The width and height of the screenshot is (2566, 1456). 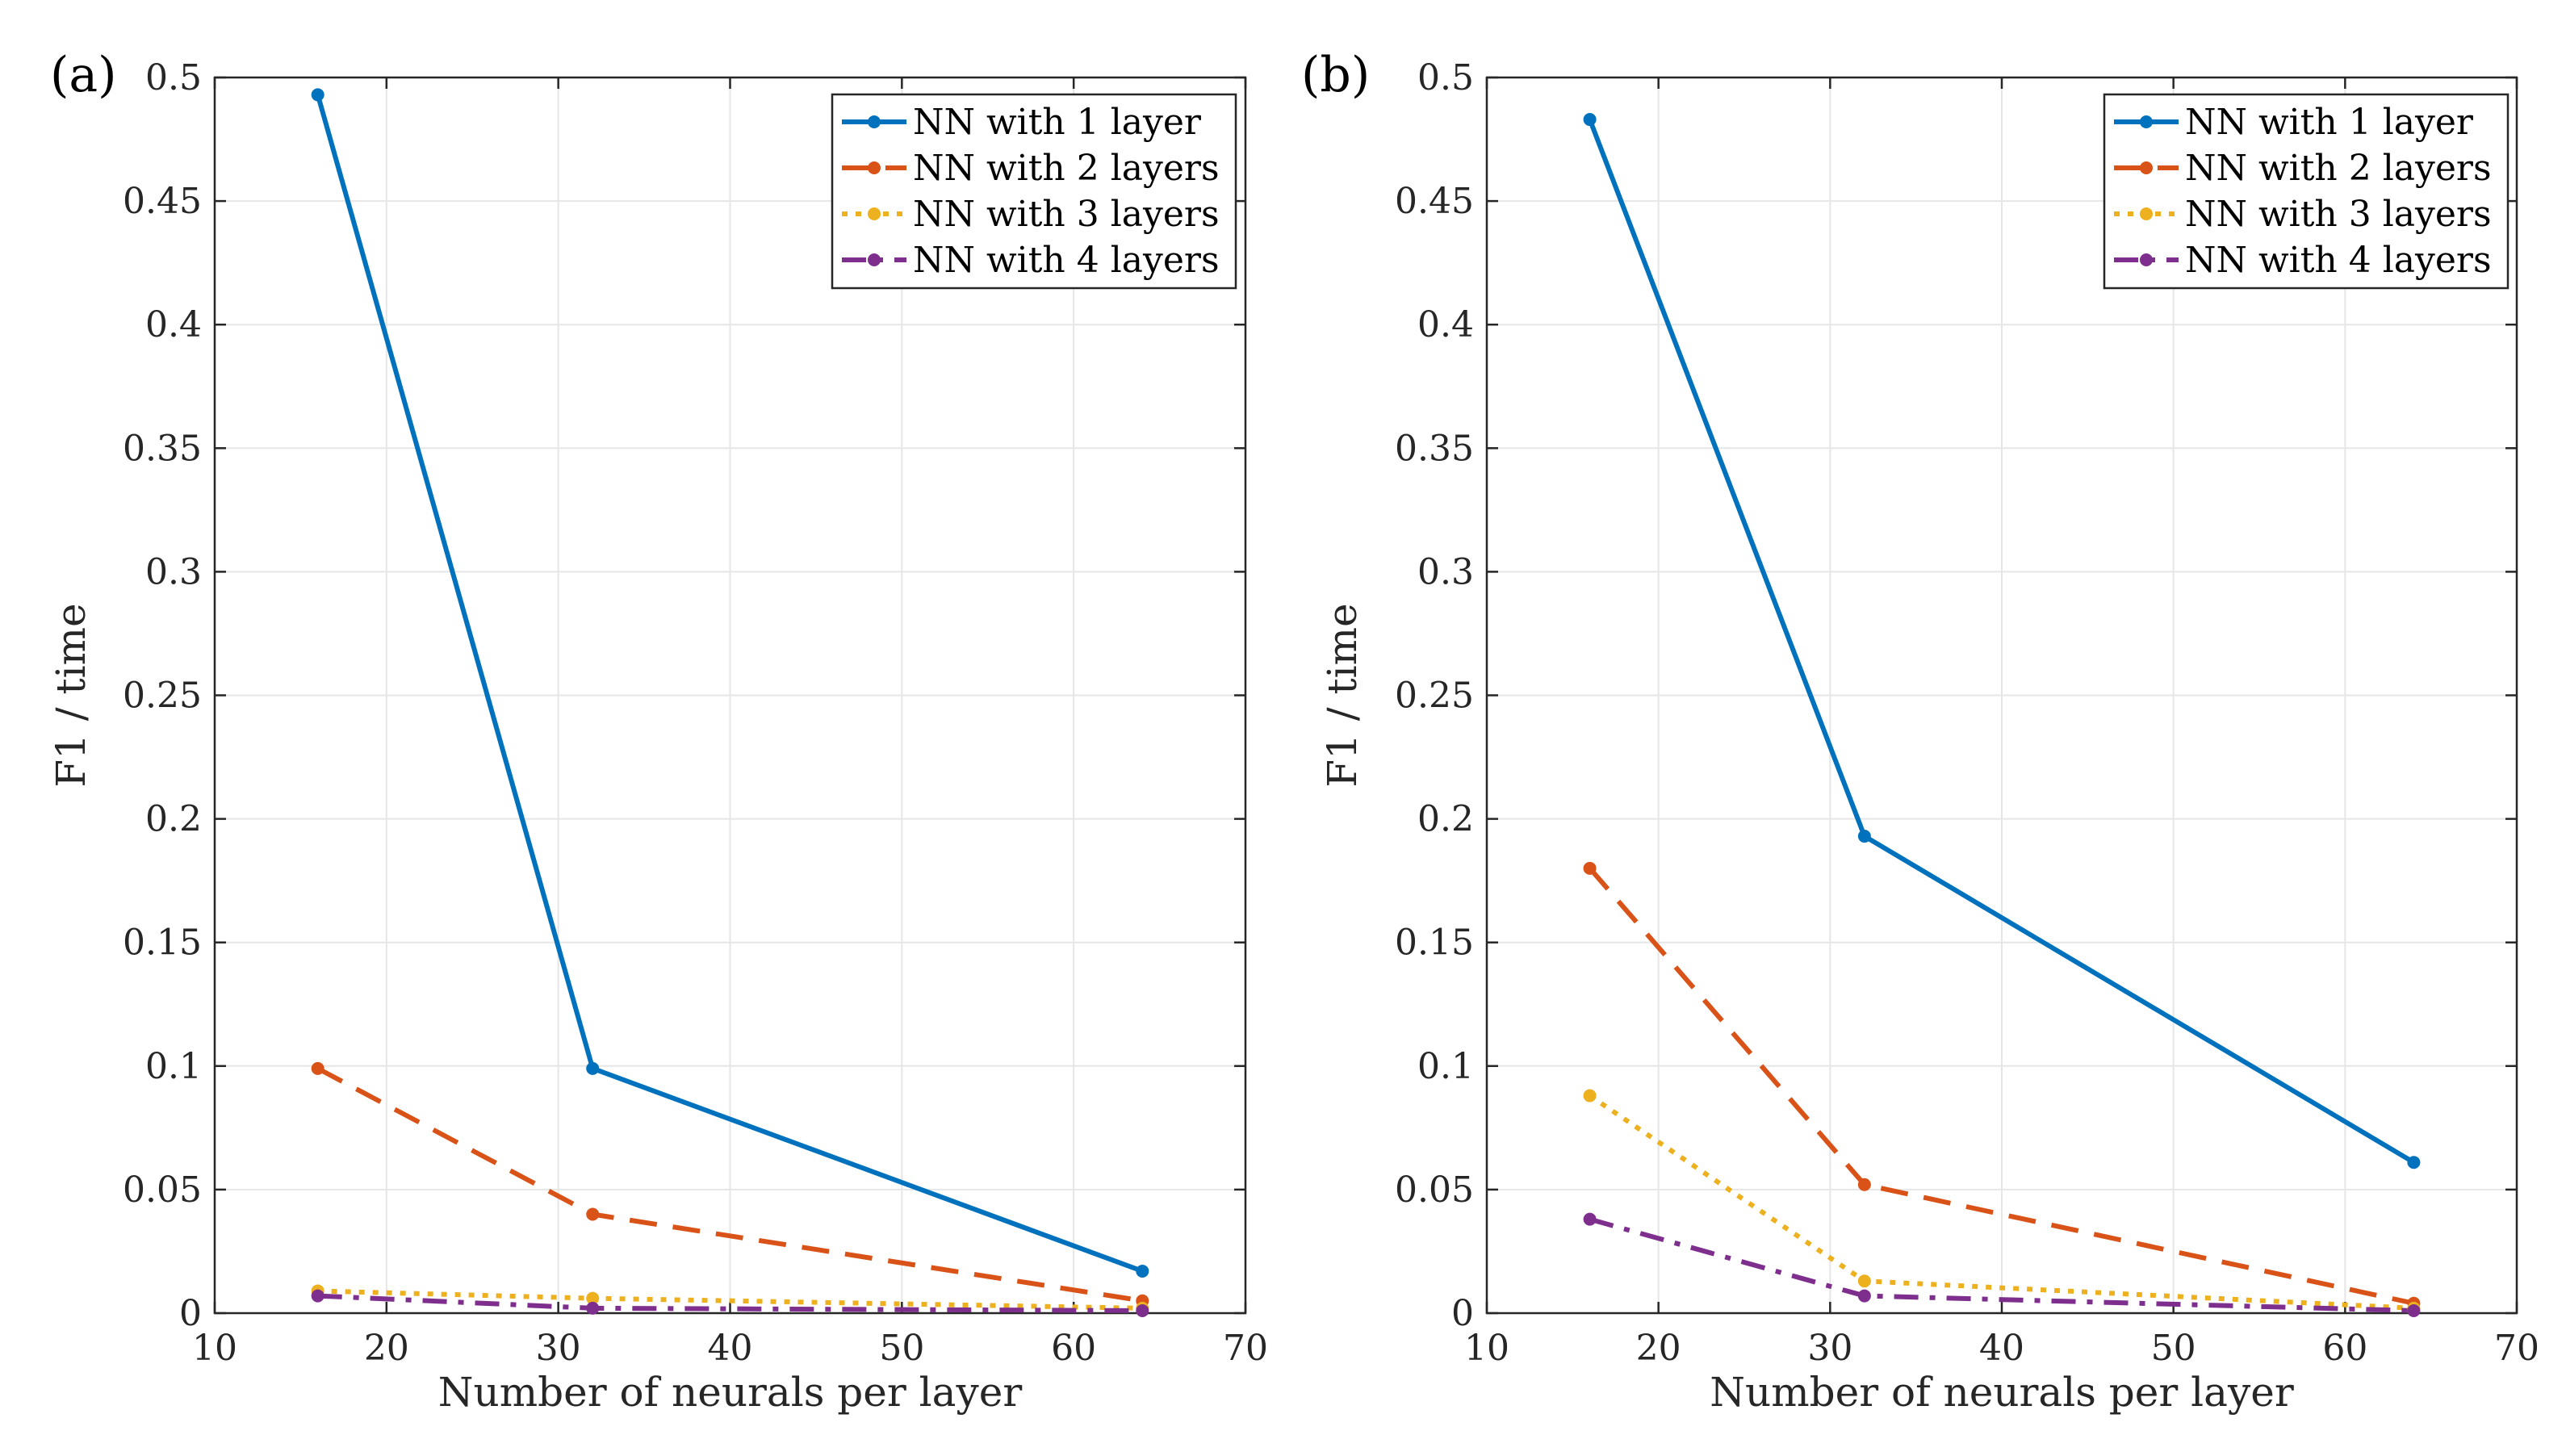 What do you see at coordinates (83, 75) in the screenshot?
I see `panel-label: (a)` at bounding box center [83, 75].